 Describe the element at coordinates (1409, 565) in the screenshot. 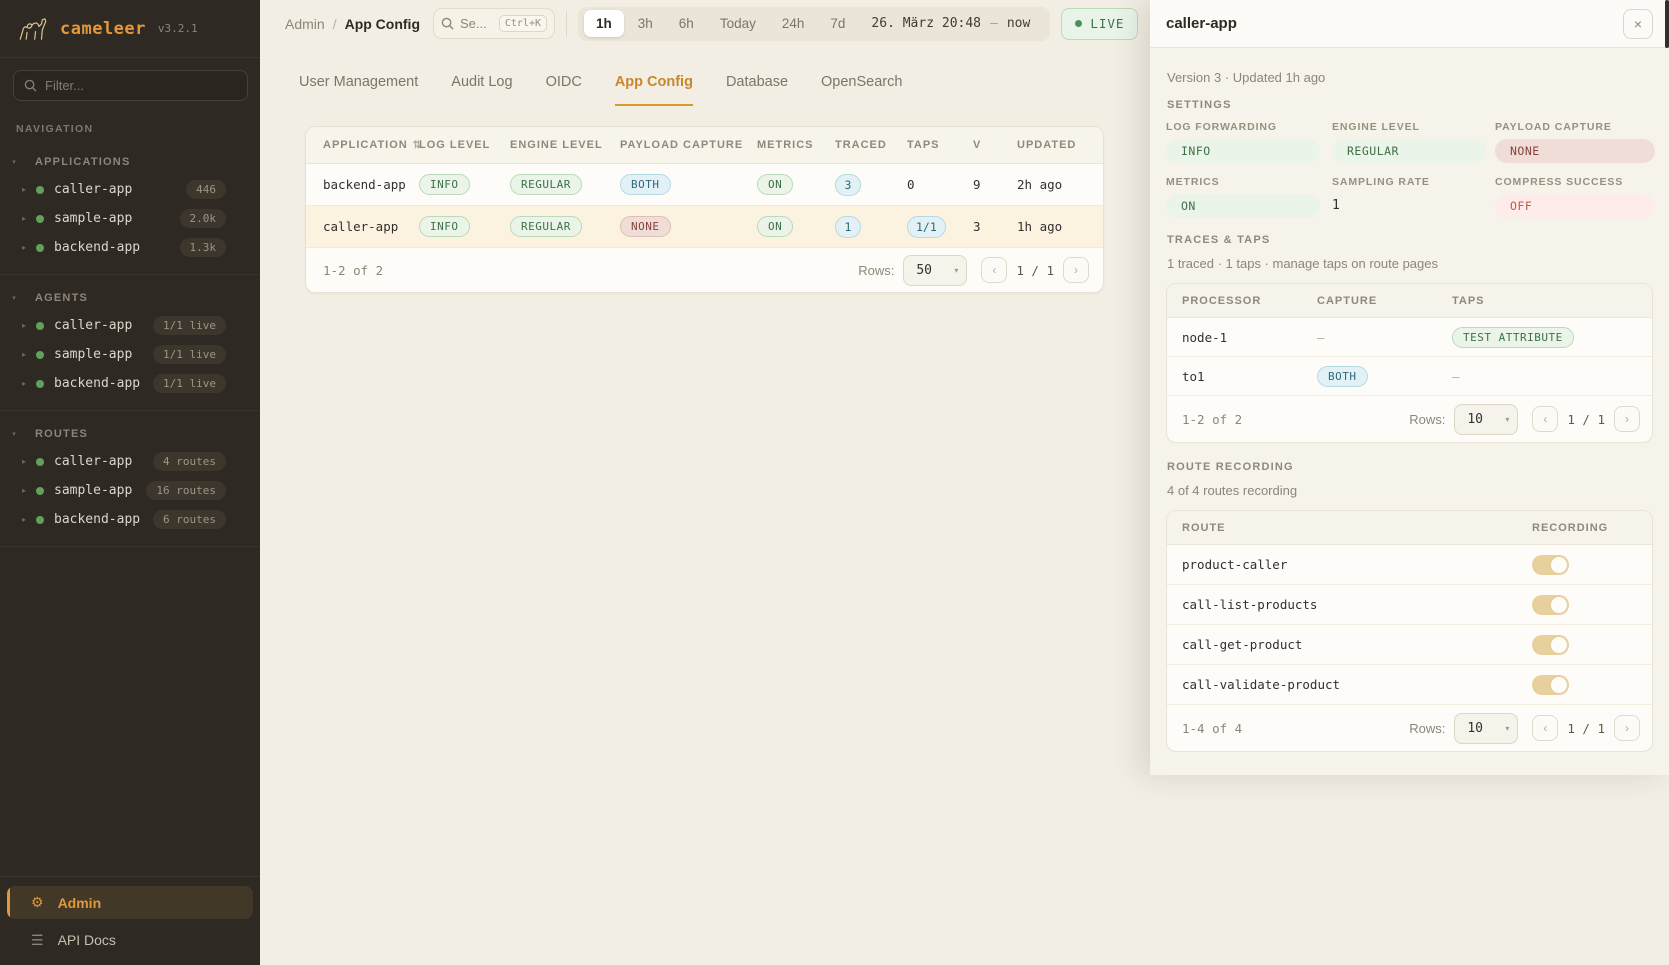

I see `route-row-product-caller: product-caller` at that location.